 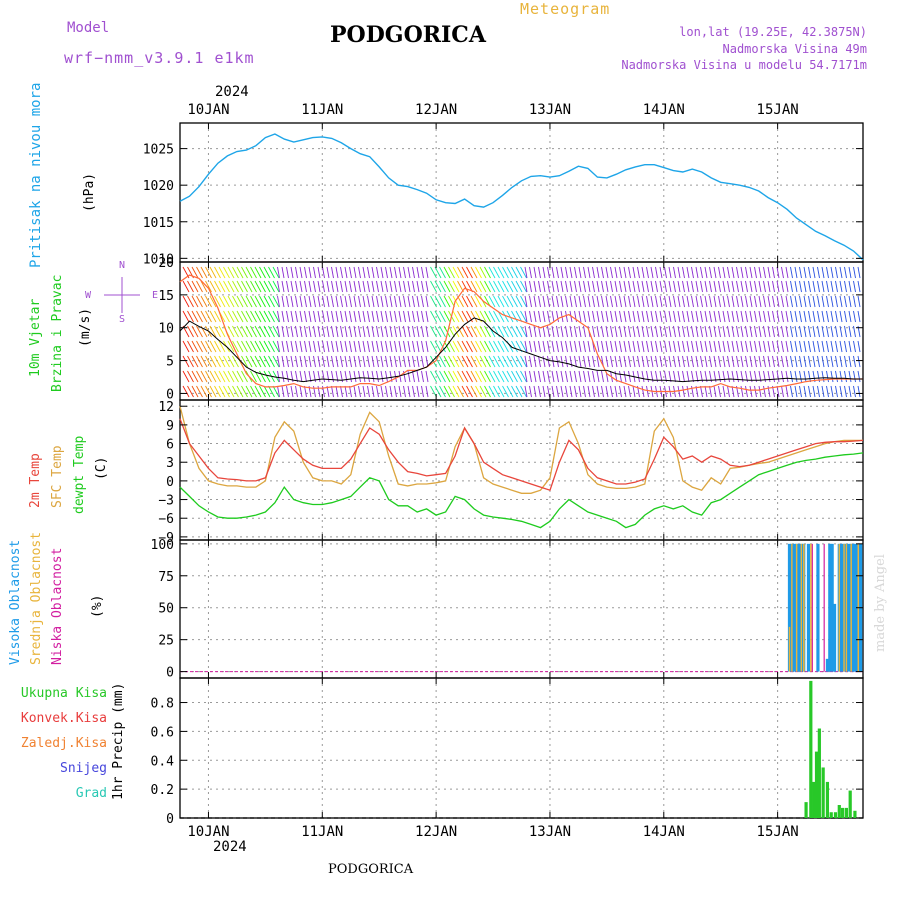 I want to click on wind-barbs, so click(x=521, y=332).